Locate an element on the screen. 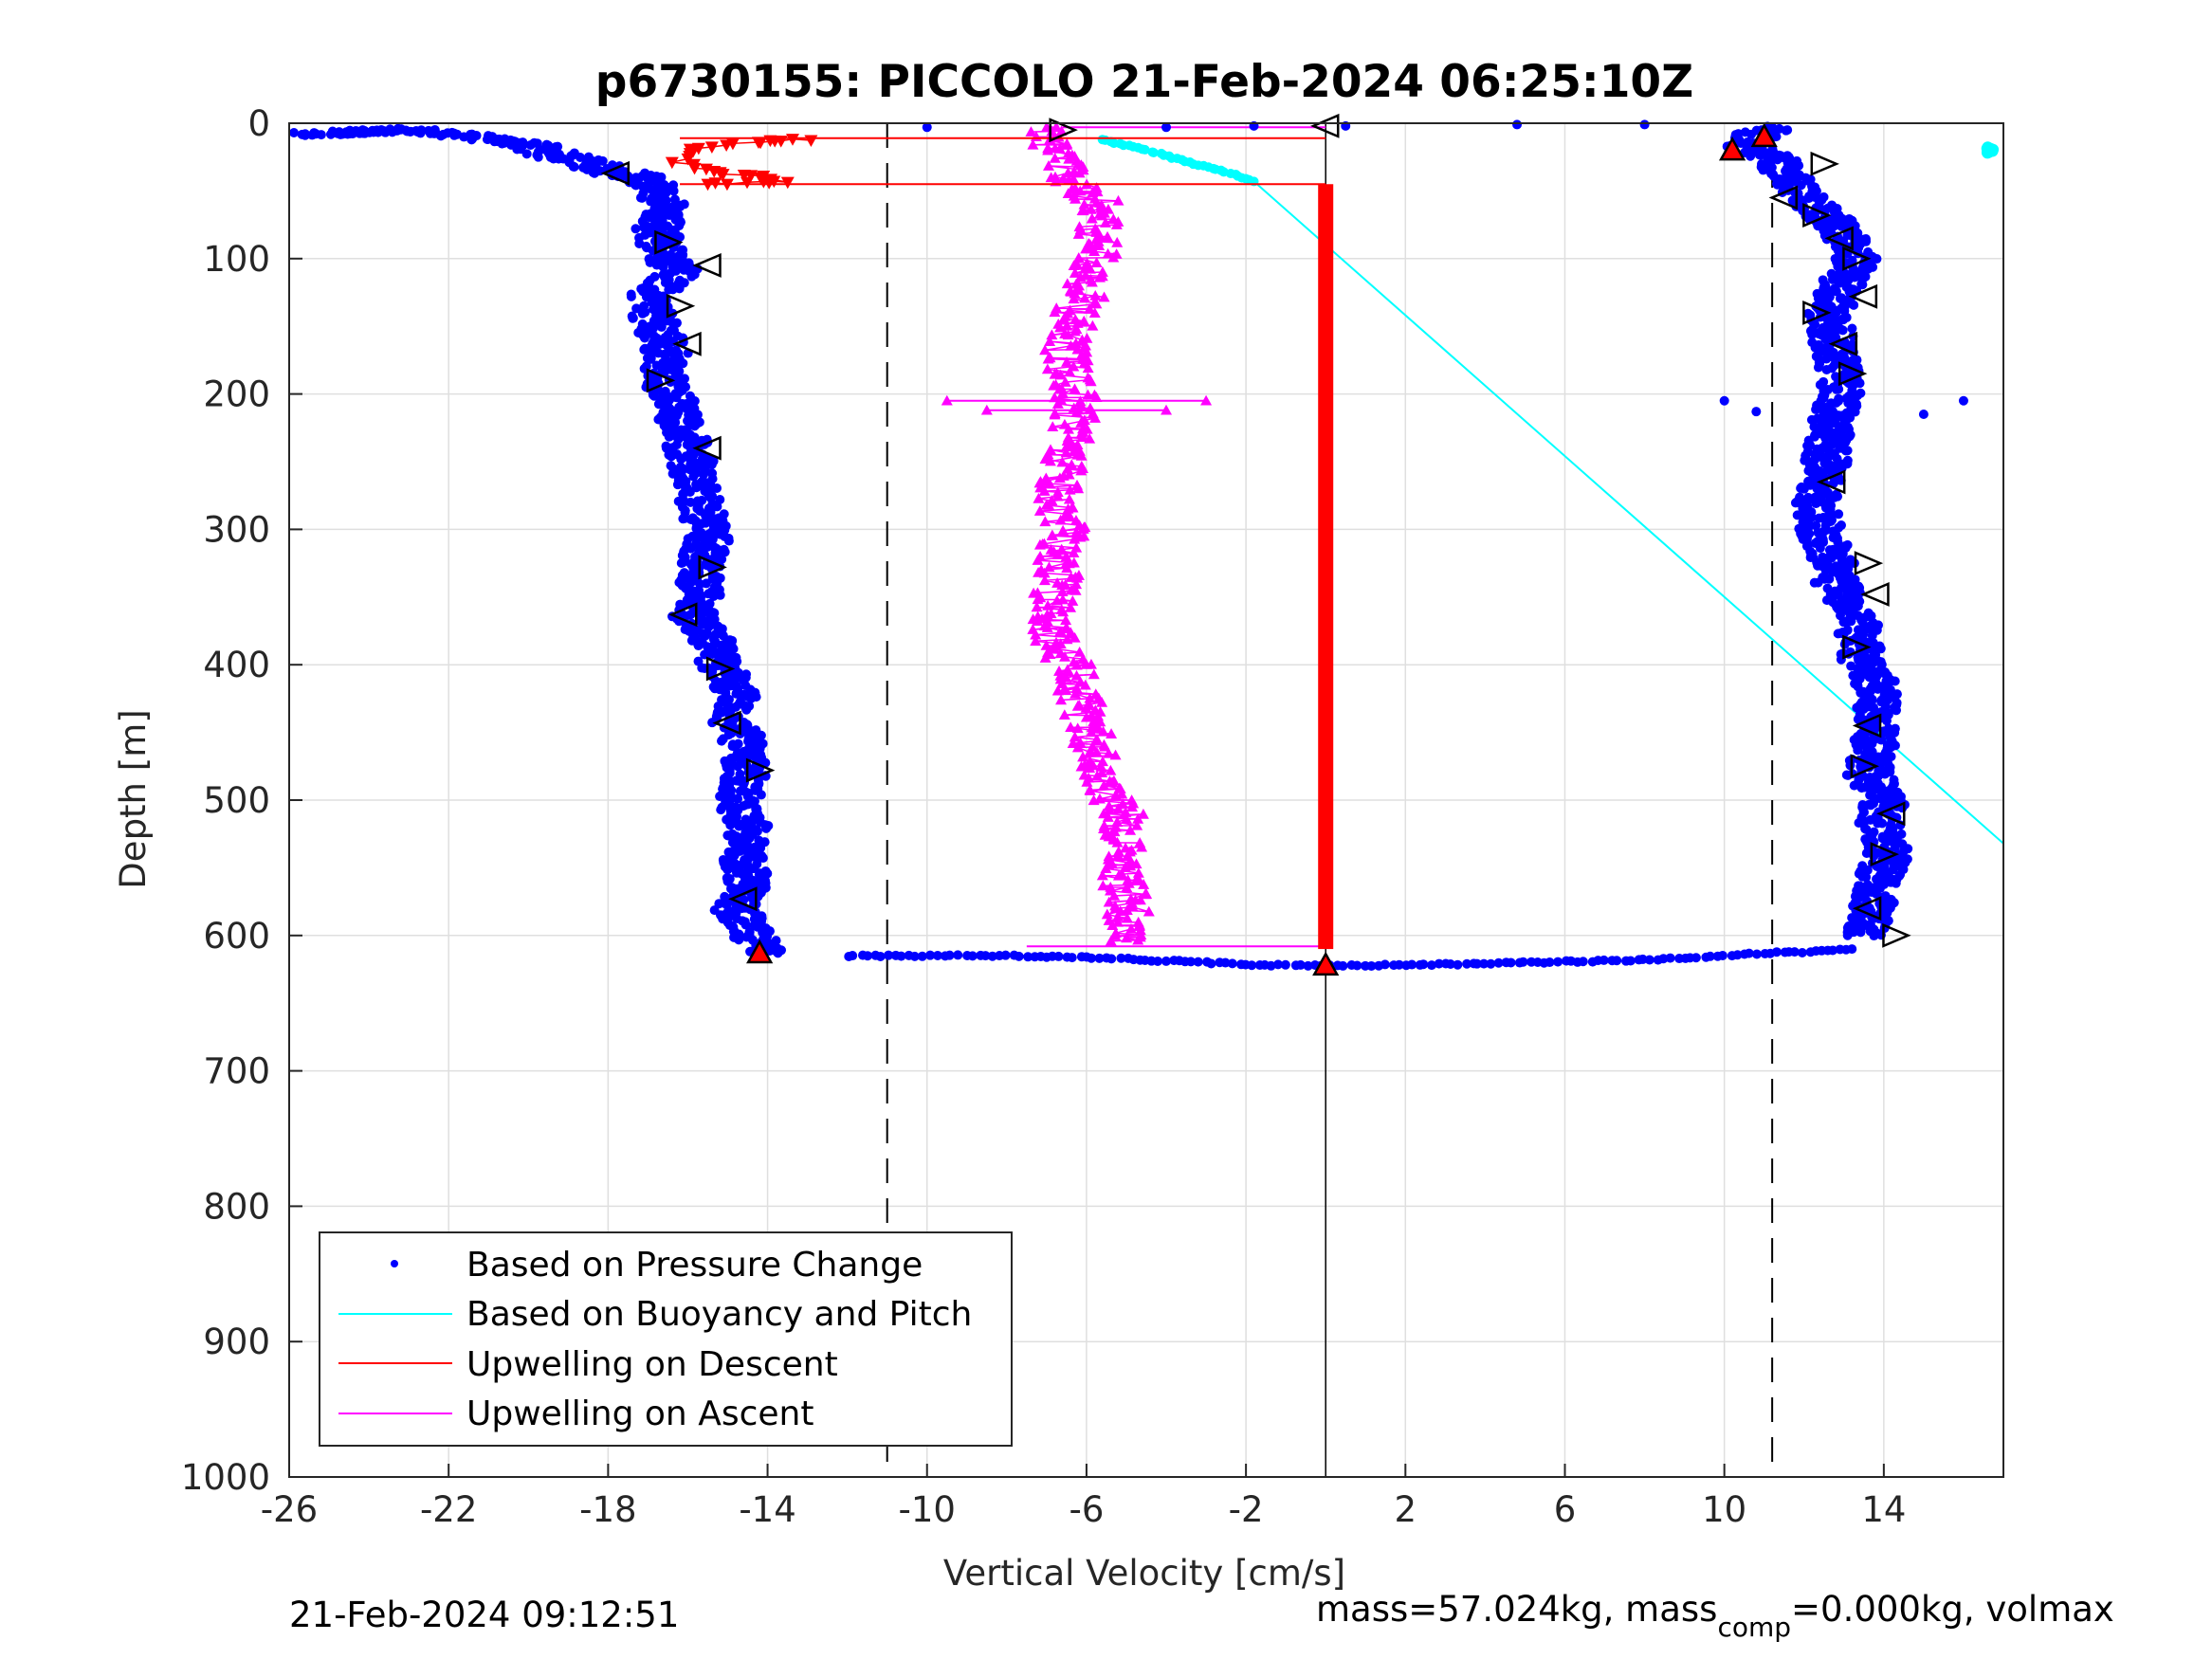  y-tick-label: 900 is located at coordinates (236, 1342).